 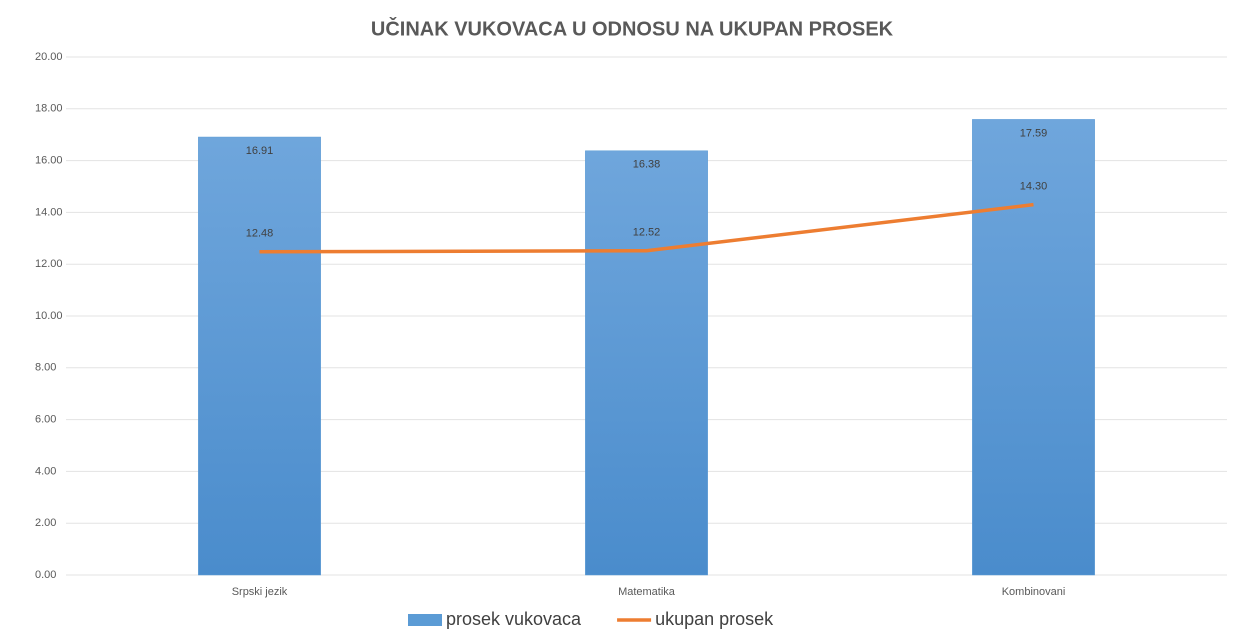 What do you see at coordinates (647, 233) in the screenshot?
I see `data-label: 12.52` at bounding box center [647, 233].